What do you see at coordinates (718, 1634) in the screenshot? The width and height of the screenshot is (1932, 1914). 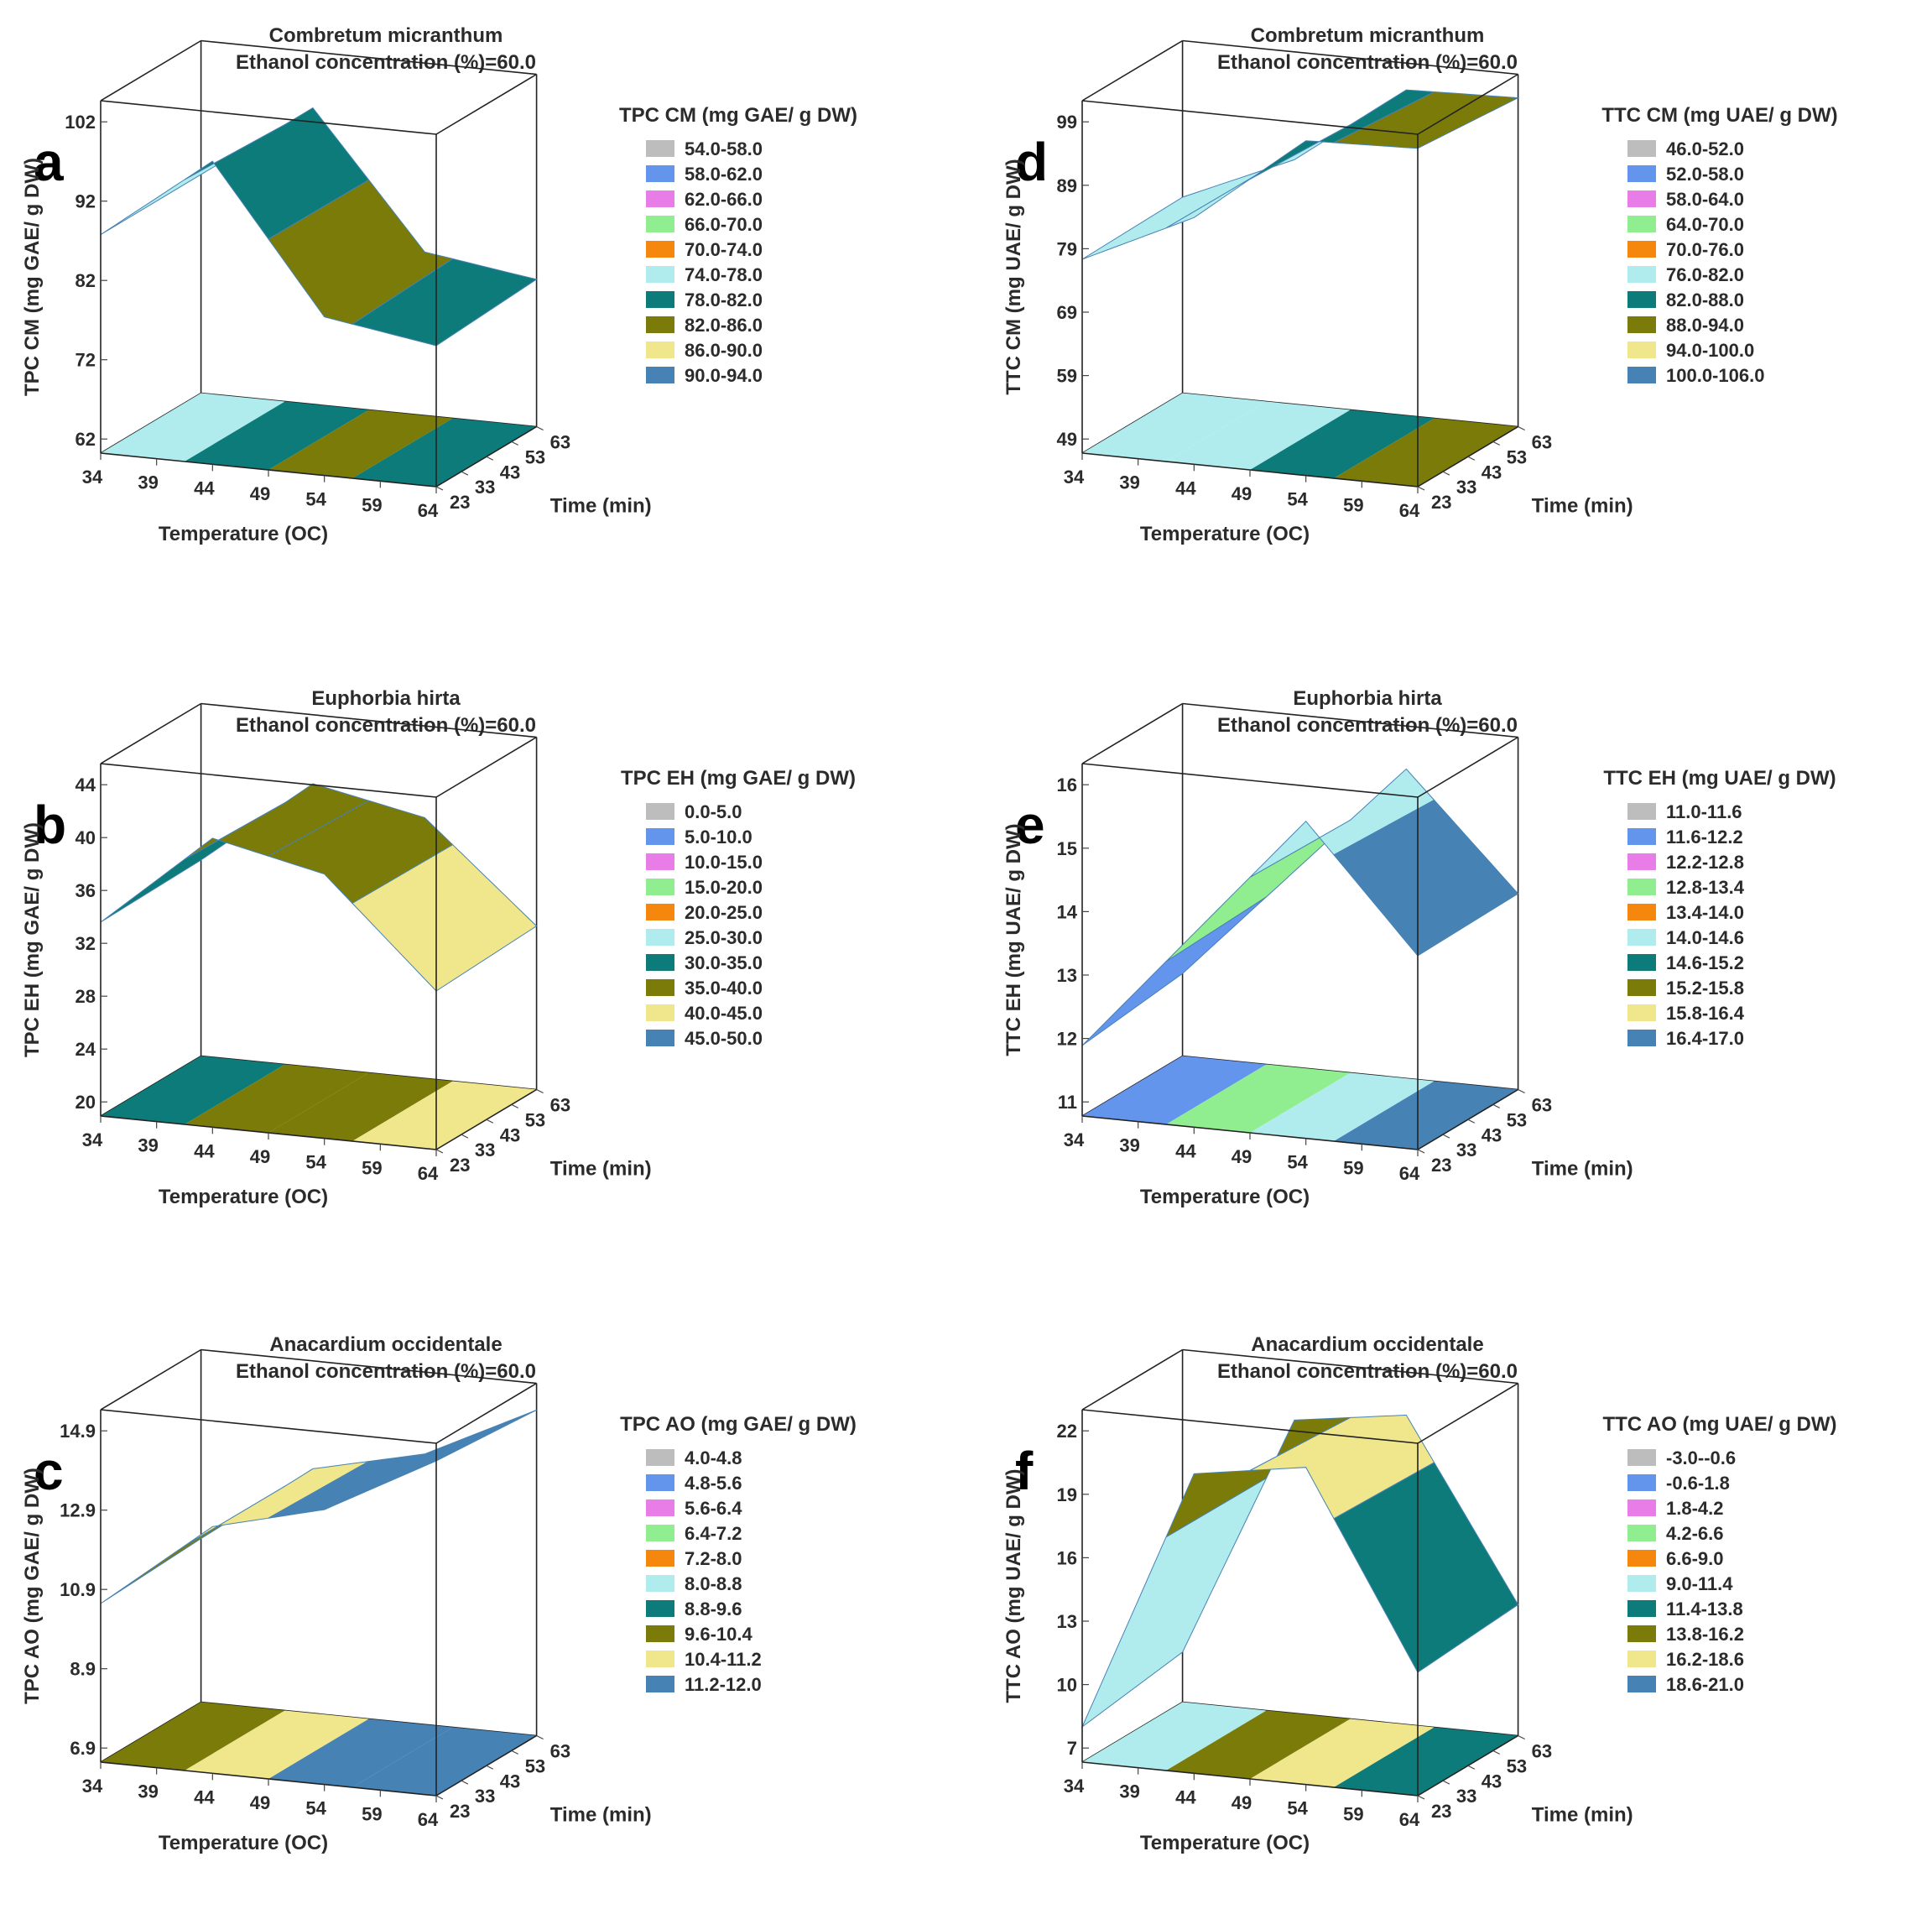 I see `legend-item-label: 9.6-10.4` at bounding box center [718, 1634].